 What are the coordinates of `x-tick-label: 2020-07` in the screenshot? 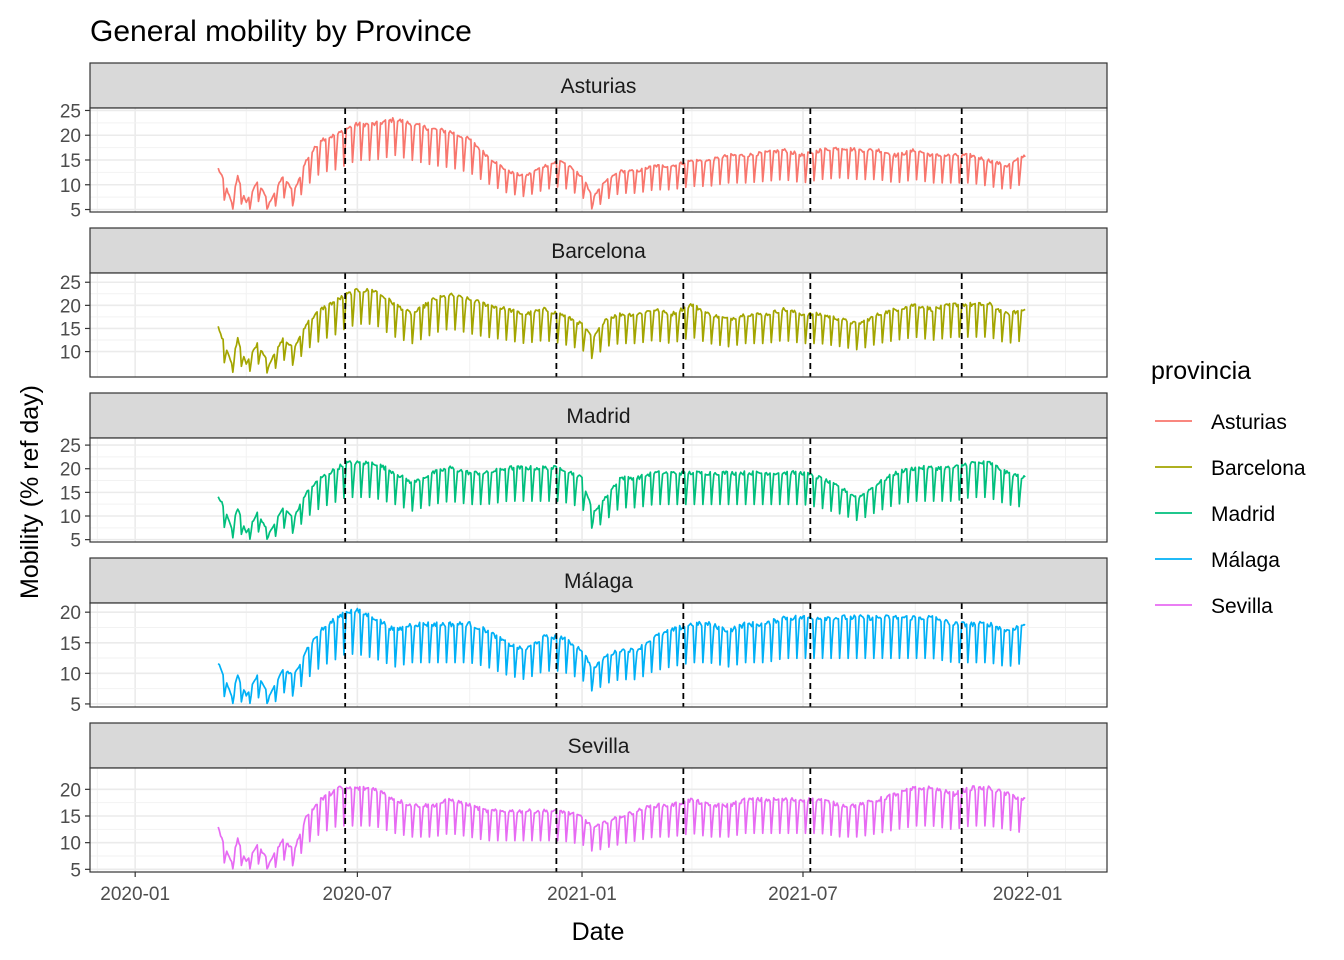 It's located at (358, 894).